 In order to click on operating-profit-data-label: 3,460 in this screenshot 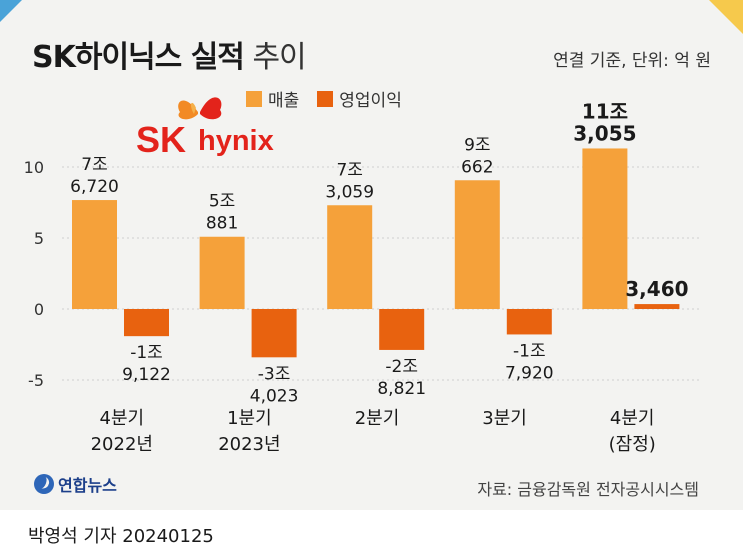, I will do `click(656, 289)`.